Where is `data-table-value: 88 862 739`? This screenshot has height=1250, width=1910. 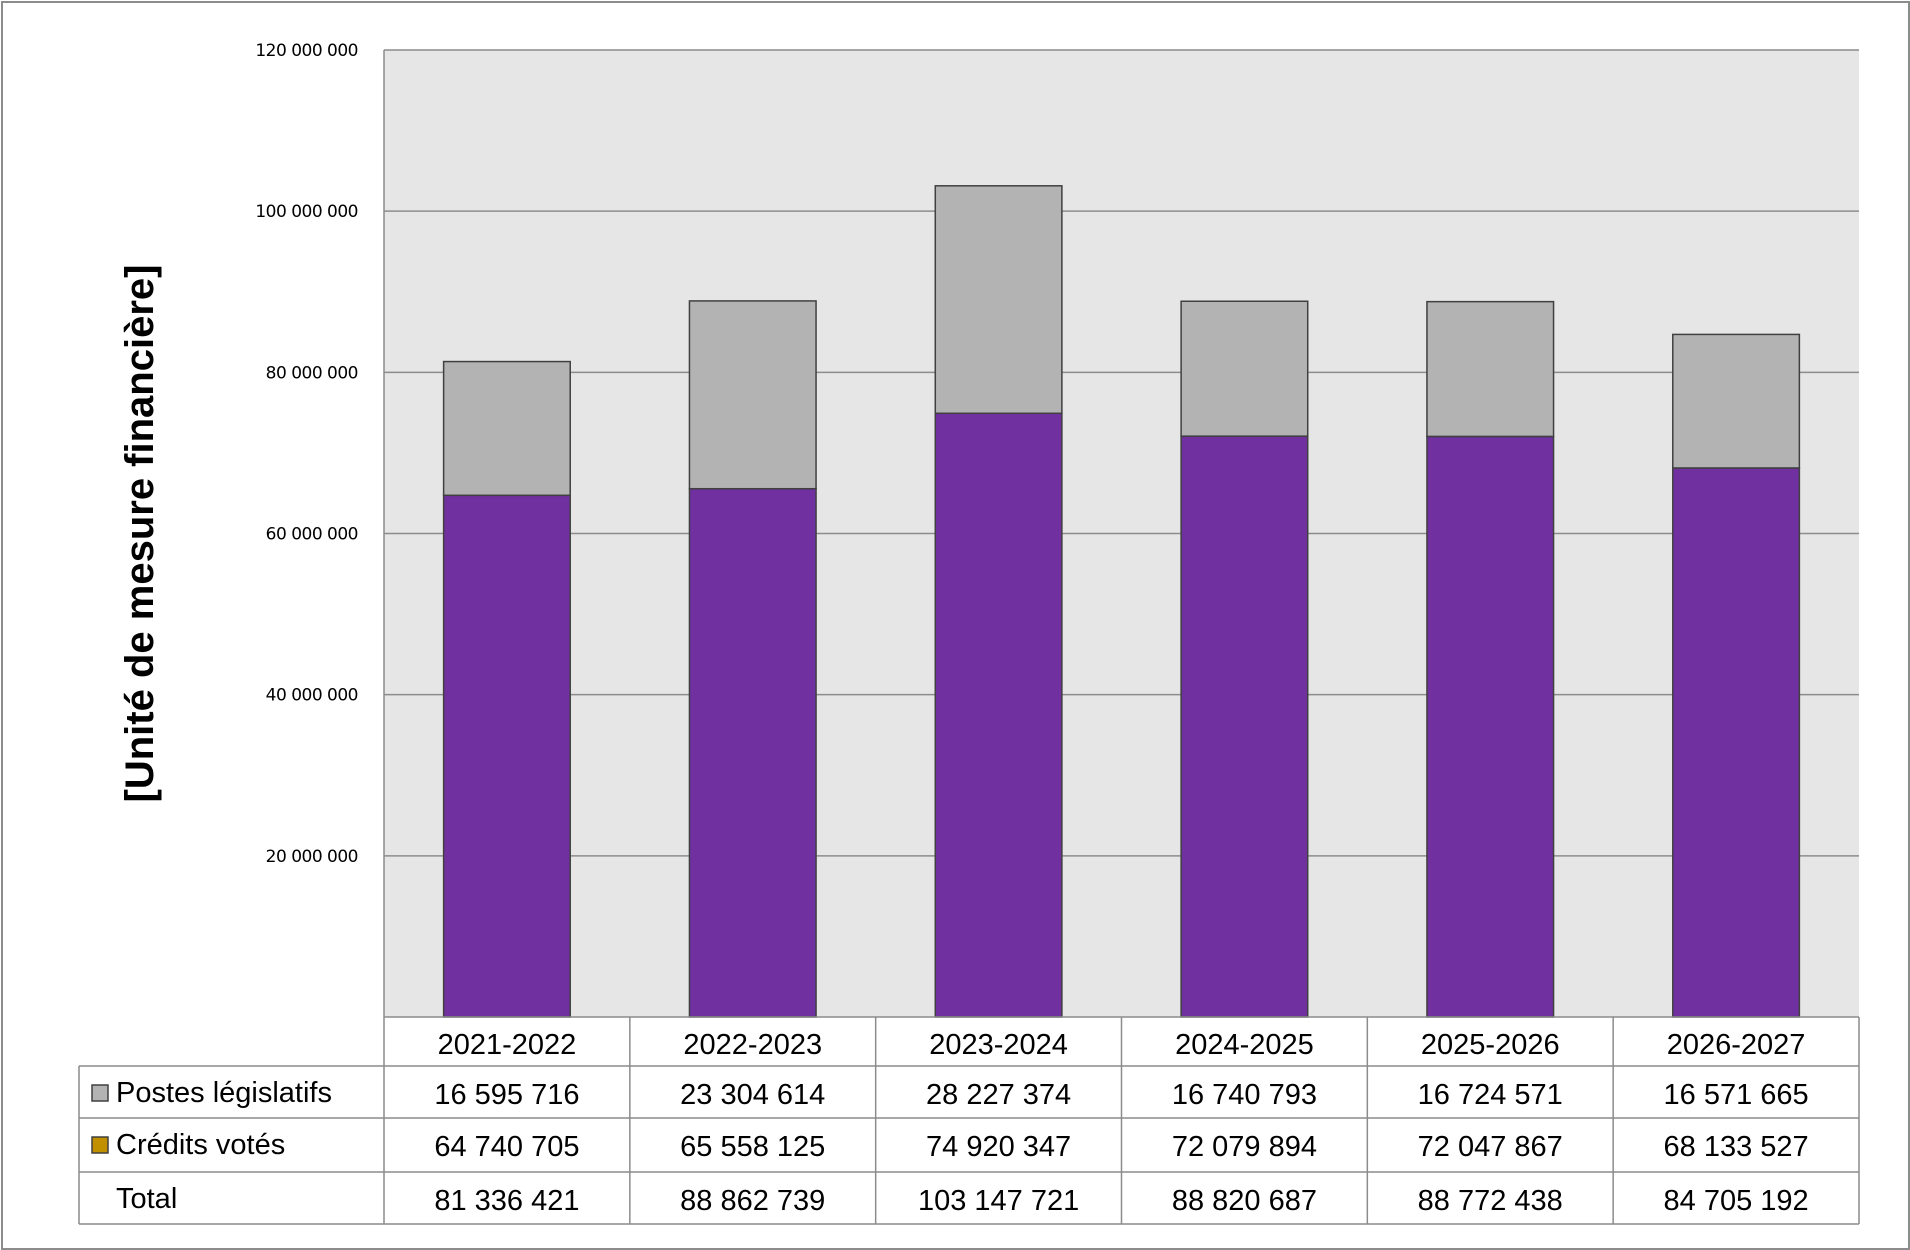 data-table-value: 88 862 739 is located at coordinates (752, 1201).